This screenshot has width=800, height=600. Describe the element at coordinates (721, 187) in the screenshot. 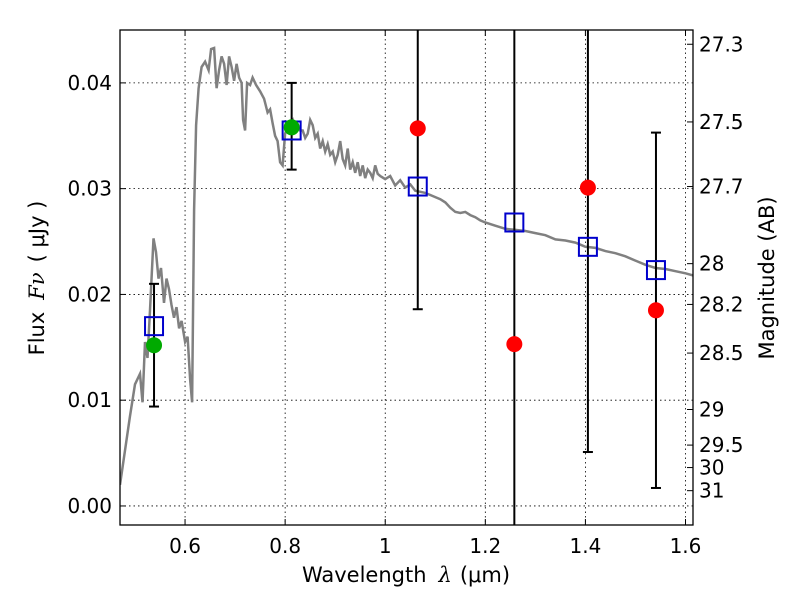

I see `y2-tick-label: 27.7` at that location.